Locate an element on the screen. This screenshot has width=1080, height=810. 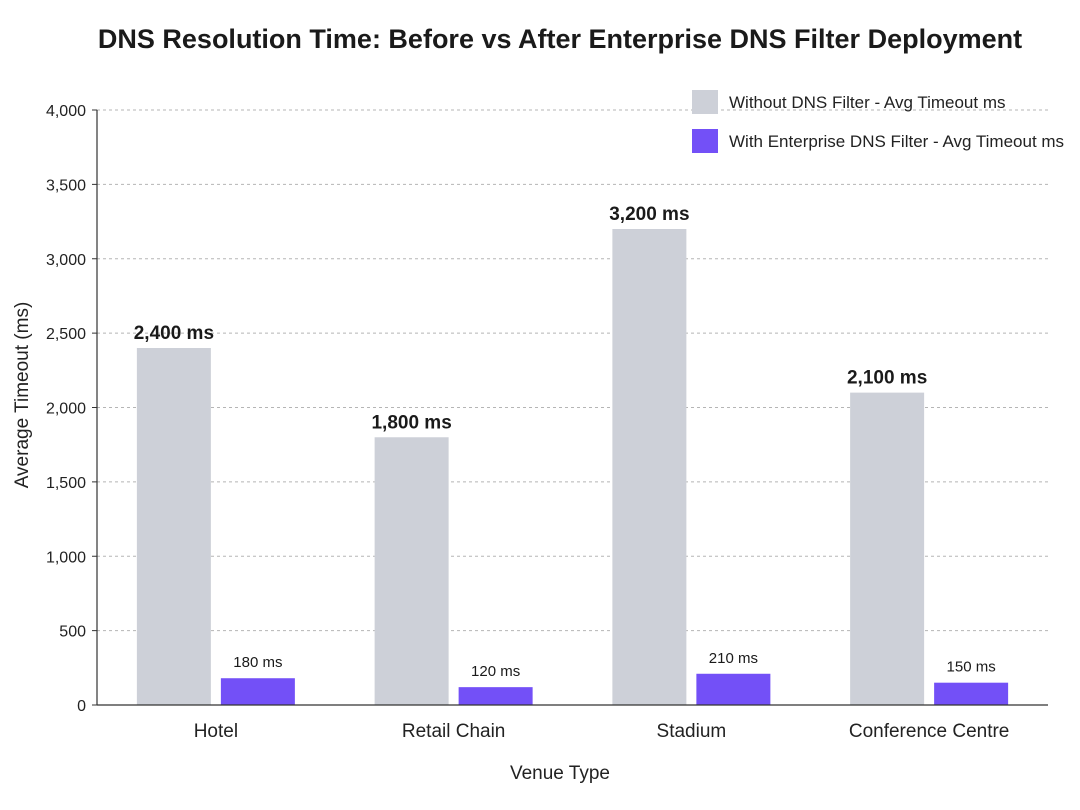
y-axis-label: Average Timeout (ms) is located at coordinates (22, 395).